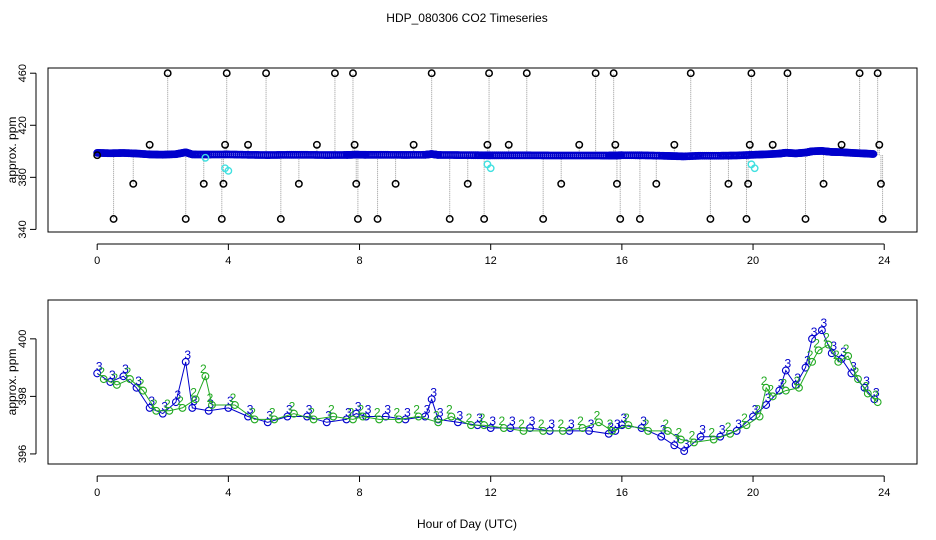 The height and width of the screenshot is (540, 936). What do you see at coordinates (467, 524) in the screenshot?
I see `x-axis-title: Hour of Day (UTC)` at bounding box center [467, 524].